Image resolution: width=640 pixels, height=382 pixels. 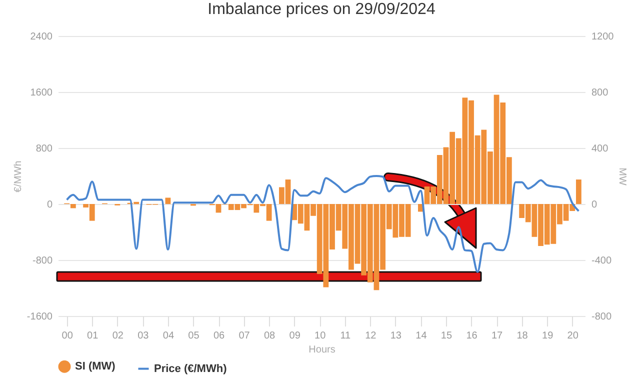 I want to click on x-tick-label: 00, so click(x=68, y=336).